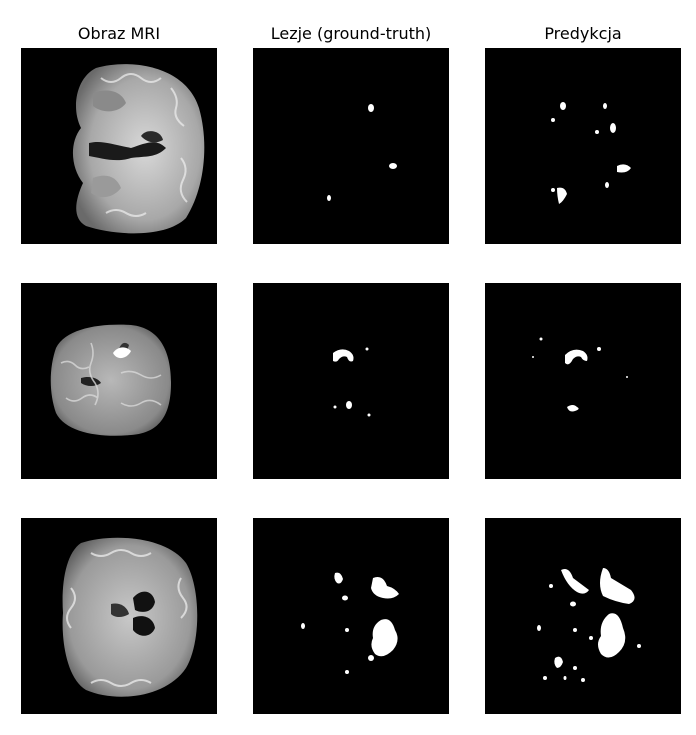 This screenshot has width=696, height=735. I want to click on column-title-mri: Obraz MRI, so click(119, 33).